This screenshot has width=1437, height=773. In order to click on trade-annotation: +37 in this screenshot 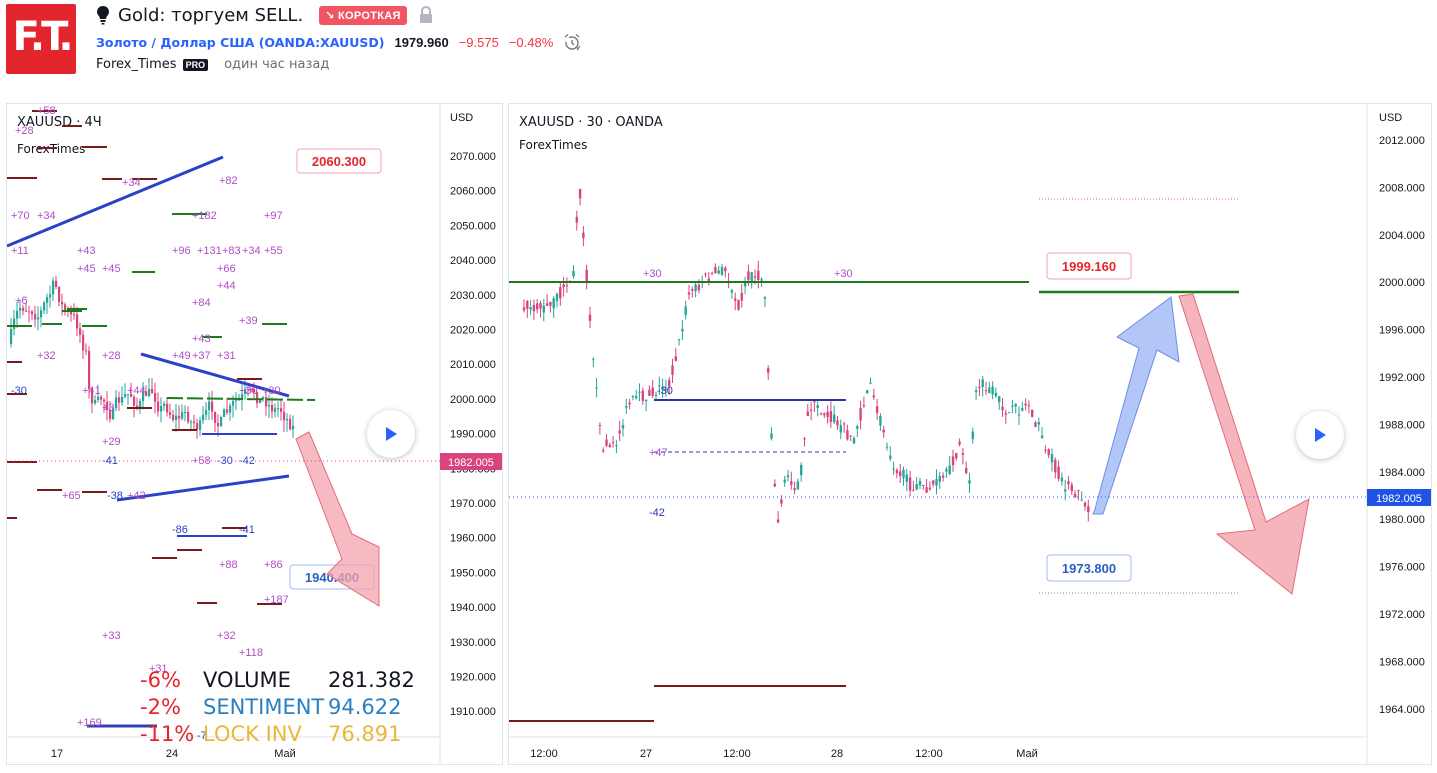, I will do `click(201, 356)`.